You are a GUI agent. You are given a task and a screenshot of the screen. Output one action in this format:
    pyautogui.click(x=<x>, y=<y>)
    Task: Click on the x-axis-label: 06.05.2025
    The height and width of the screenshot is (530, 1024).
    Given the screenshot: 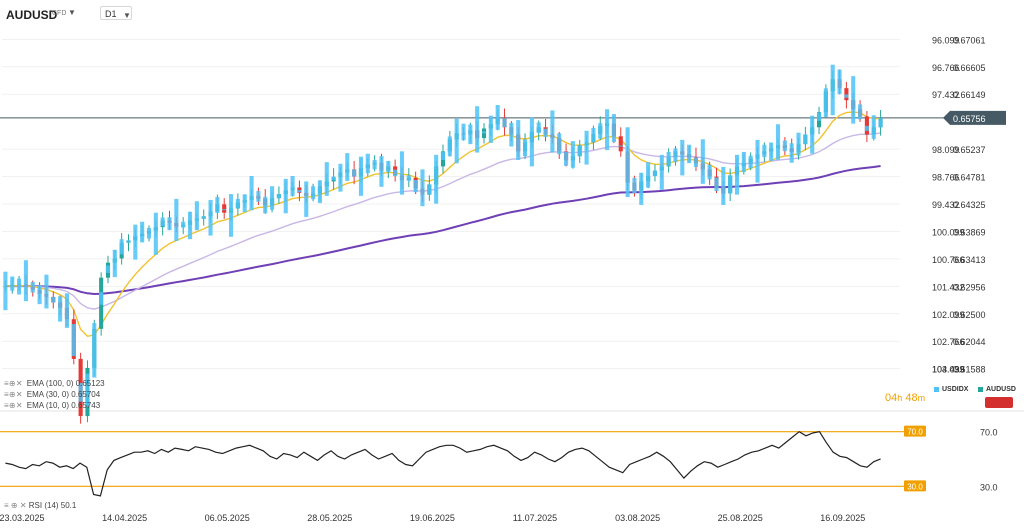 What is the action you would take?
    pyautogui.click(x=227, y=518)
    